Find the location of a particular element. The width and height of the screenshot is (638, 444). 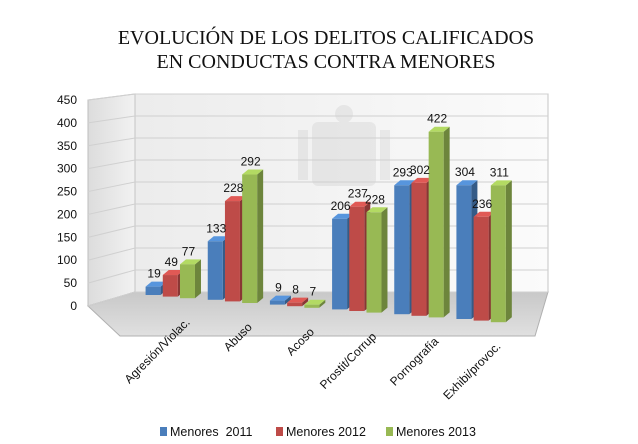

y-tick-label: 100 is located at coordinates (67, 260).